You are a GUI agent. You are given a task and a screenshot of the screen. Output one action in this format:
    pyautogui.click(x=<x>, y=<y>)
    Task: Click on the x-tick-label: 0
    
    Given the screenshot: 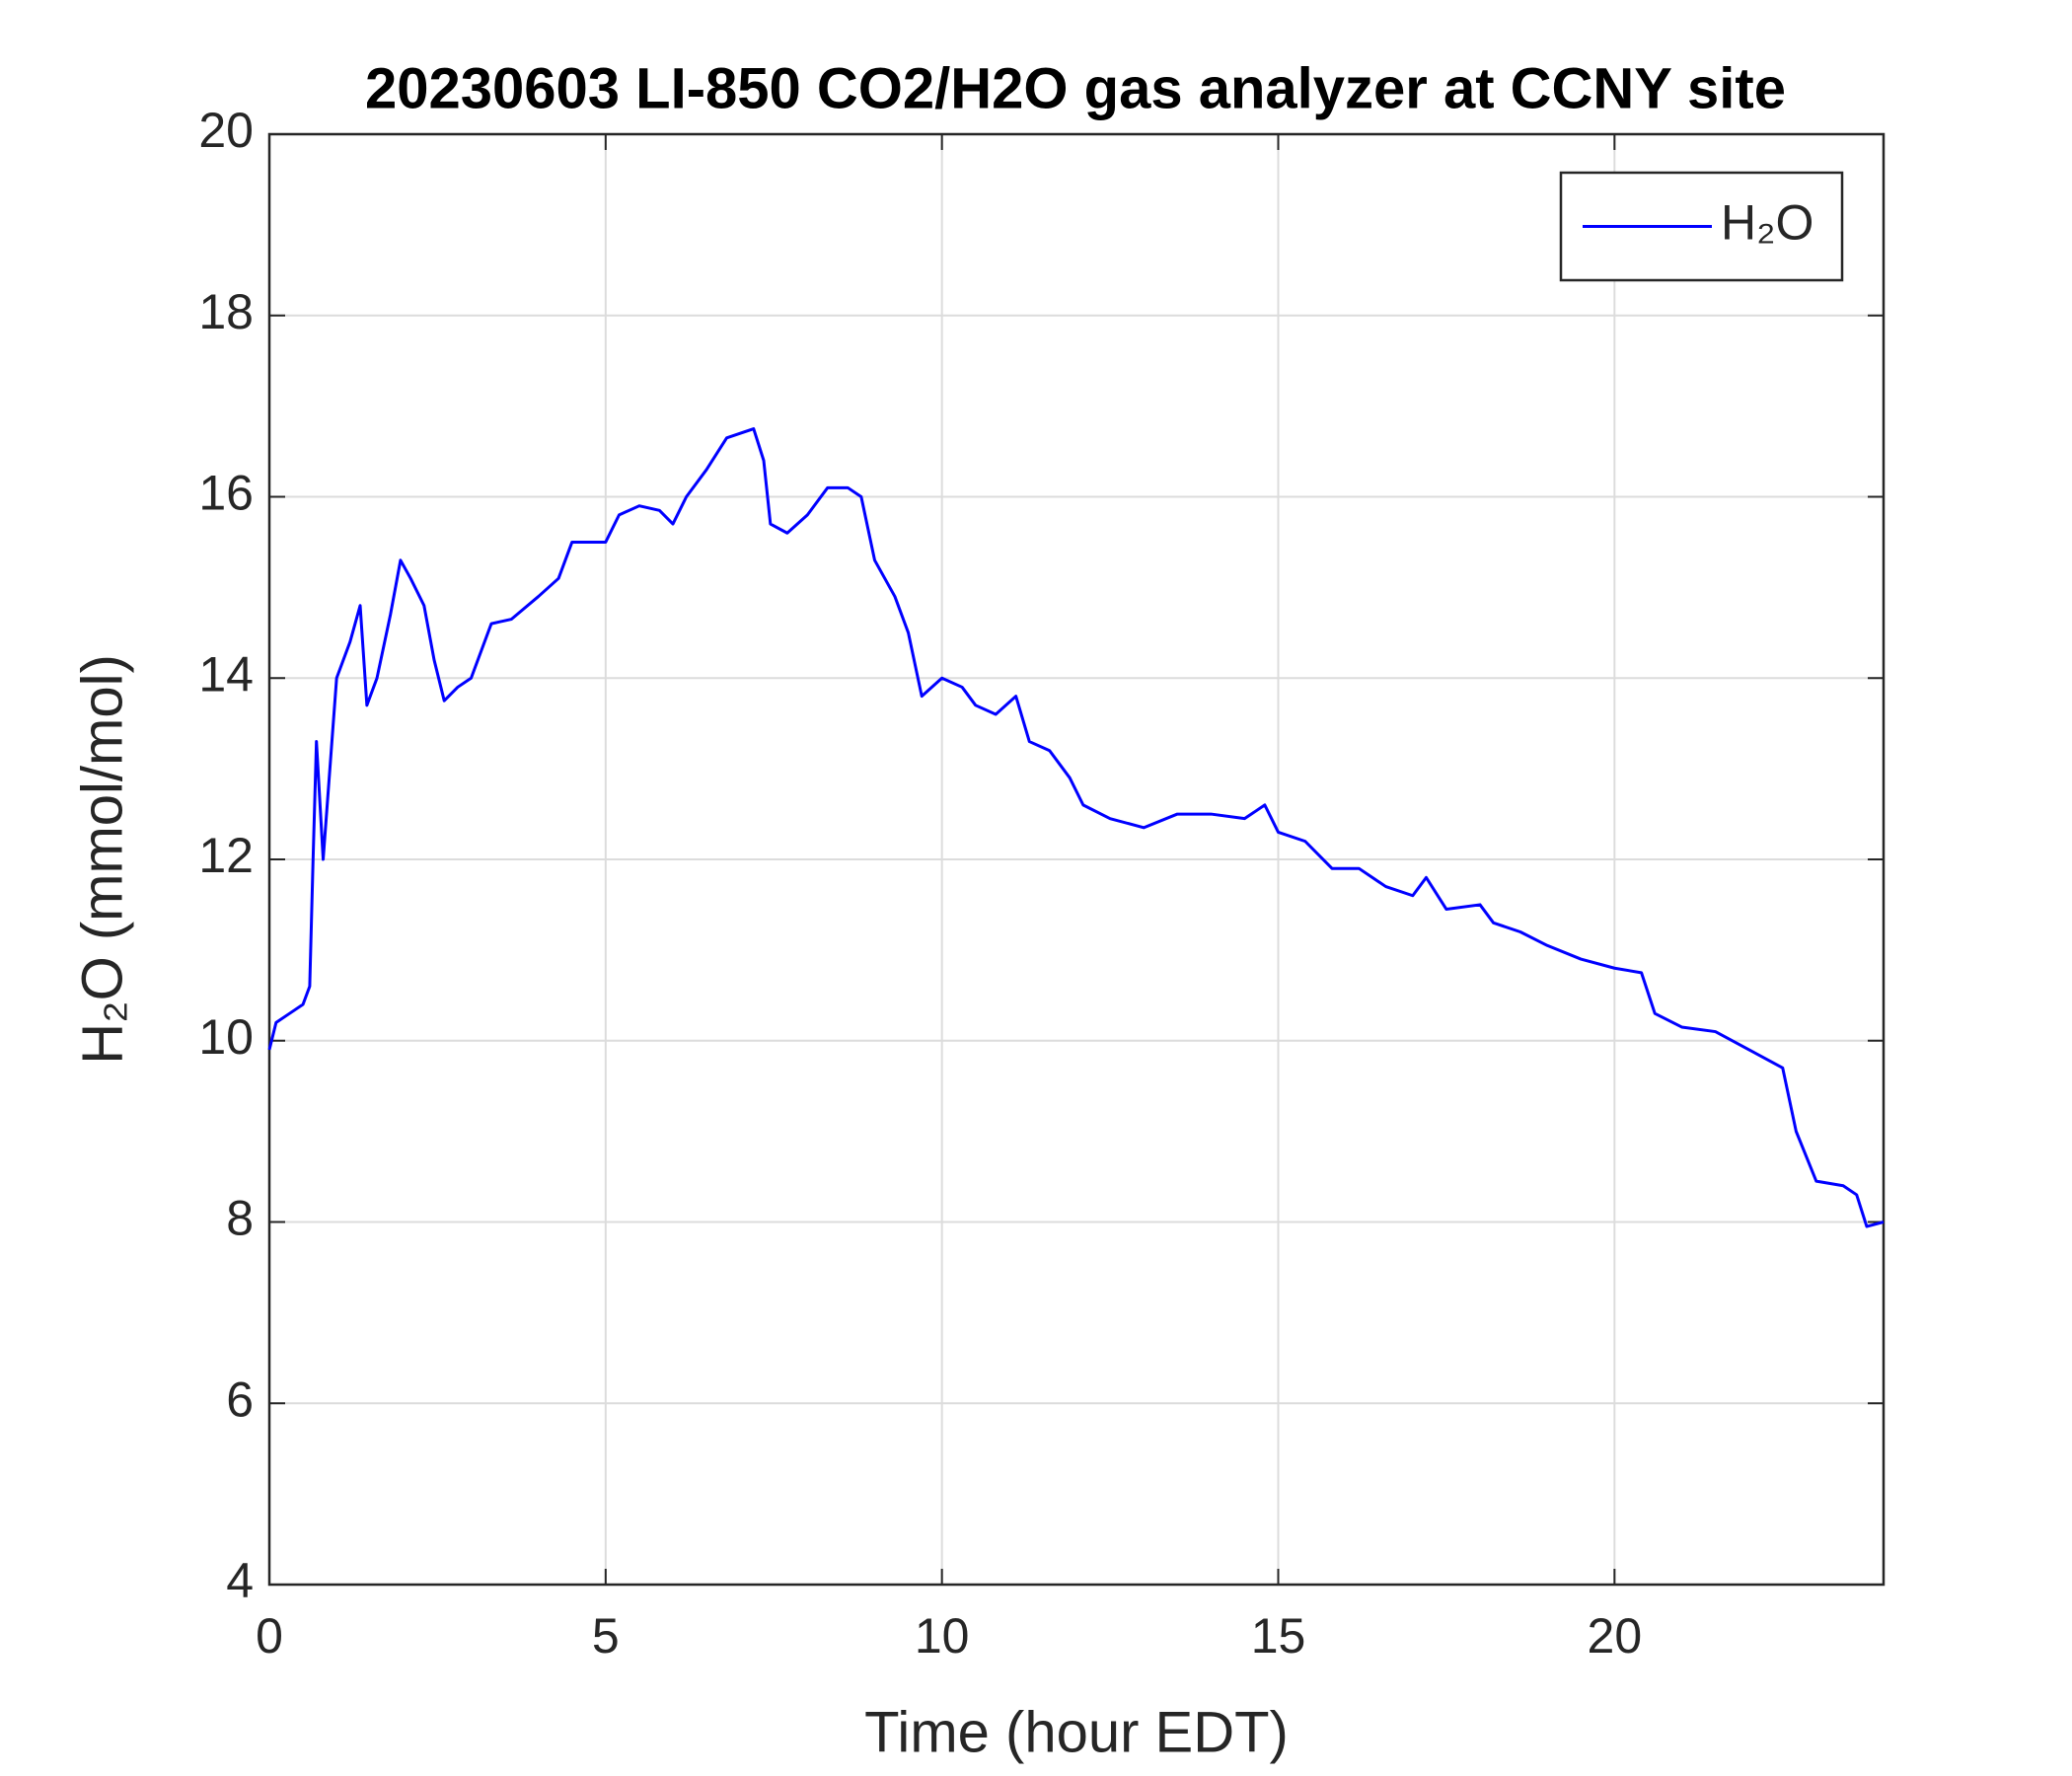 What is the action you would take?
    pyautogui.click(x=270, y=1636)
    